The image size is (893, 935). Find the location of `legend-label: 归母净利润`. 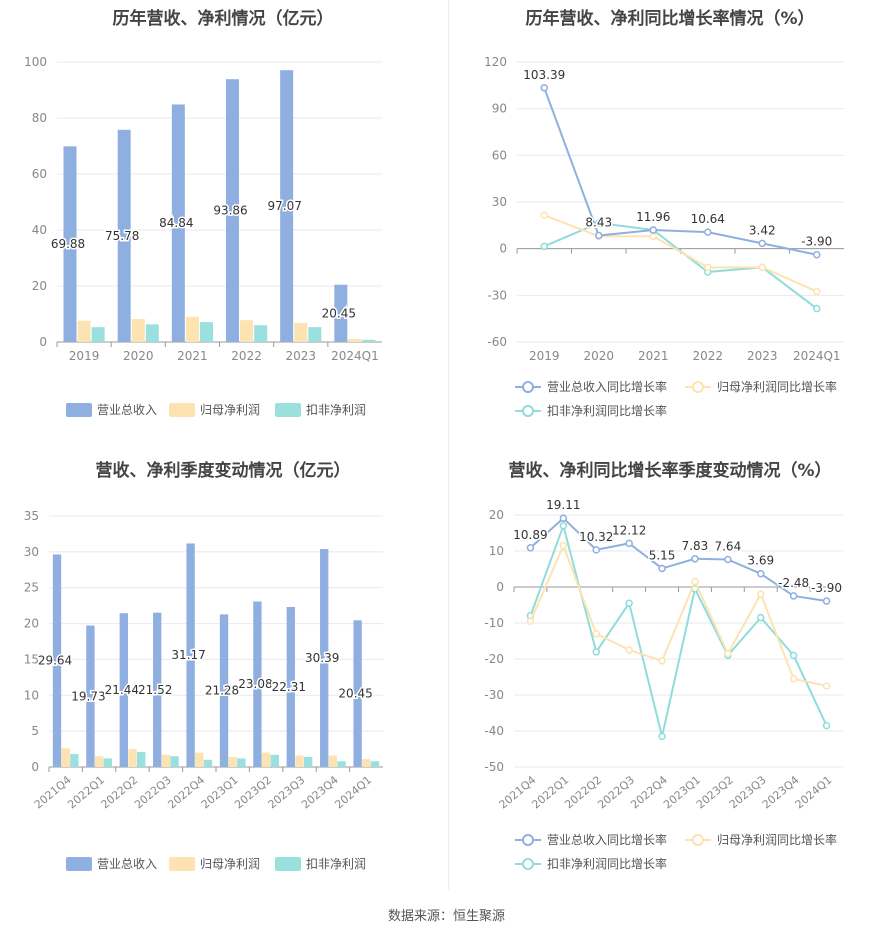

legend-label: 归母净利润 is located at coordinates (230, 410).